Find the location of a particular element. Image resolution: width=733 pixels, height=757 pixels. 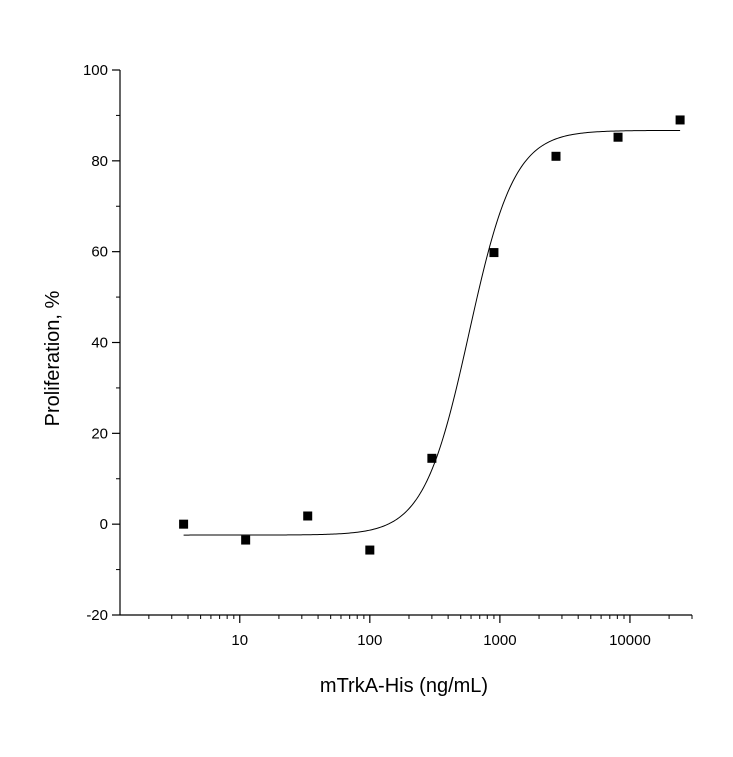

y-tick-label: 80 is located at coordinates (99, 161).